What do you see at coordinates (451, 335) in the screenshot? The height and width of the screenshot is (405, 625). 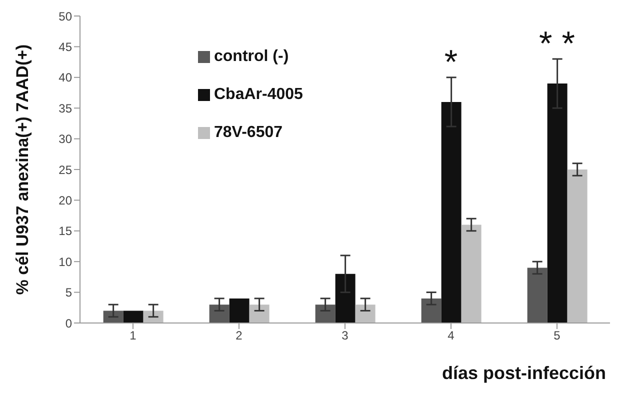 I see `x-tick-label: 4` at bounding box center [451, 335].